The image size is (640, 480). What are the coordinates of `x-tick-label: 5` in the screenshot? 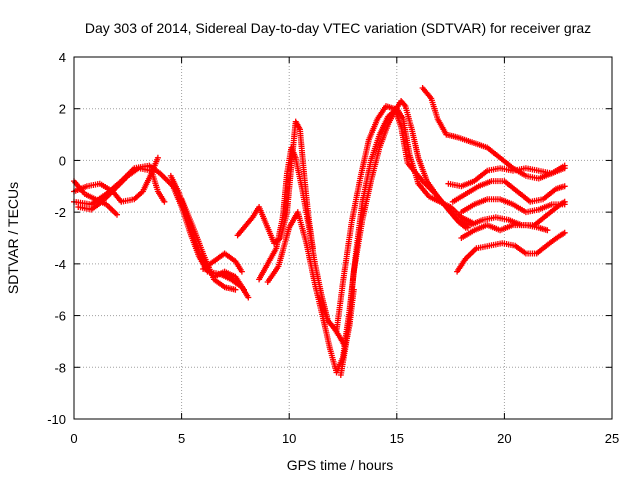 It's located at (181, 438).